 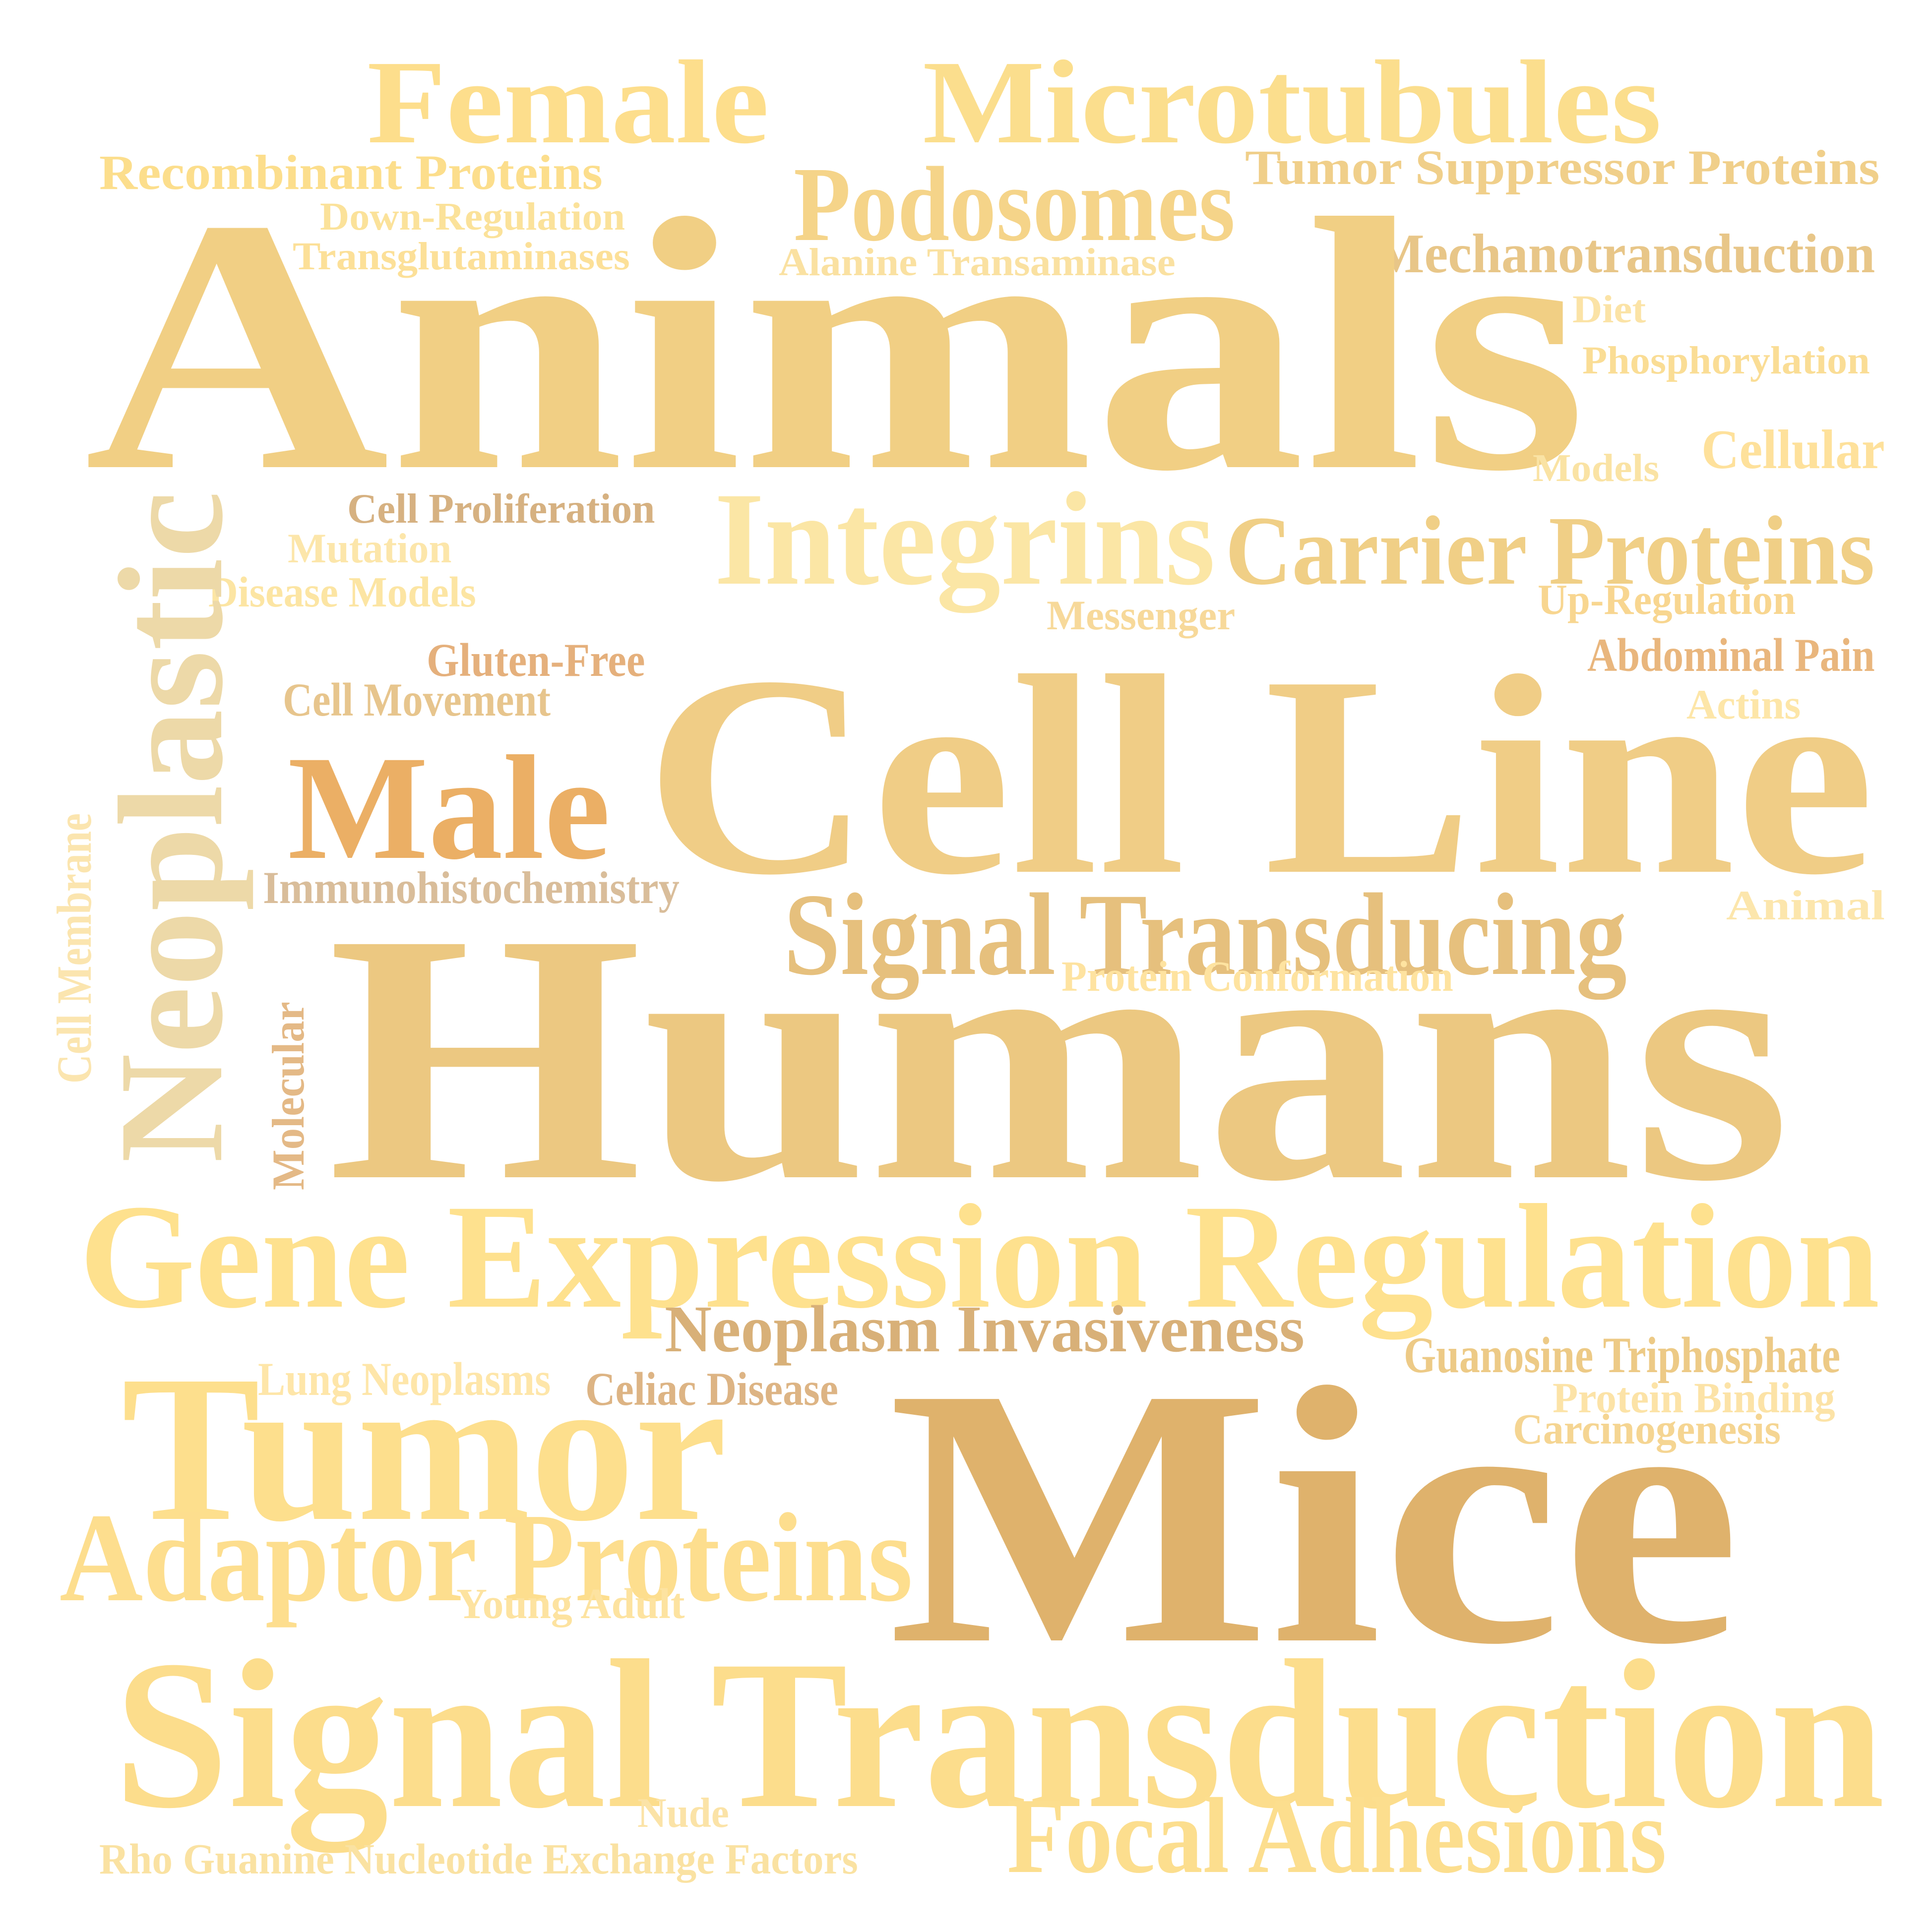 I want to click on word-recombinant-proteins: Recombinant Proteins, so click(x=351, y=172).